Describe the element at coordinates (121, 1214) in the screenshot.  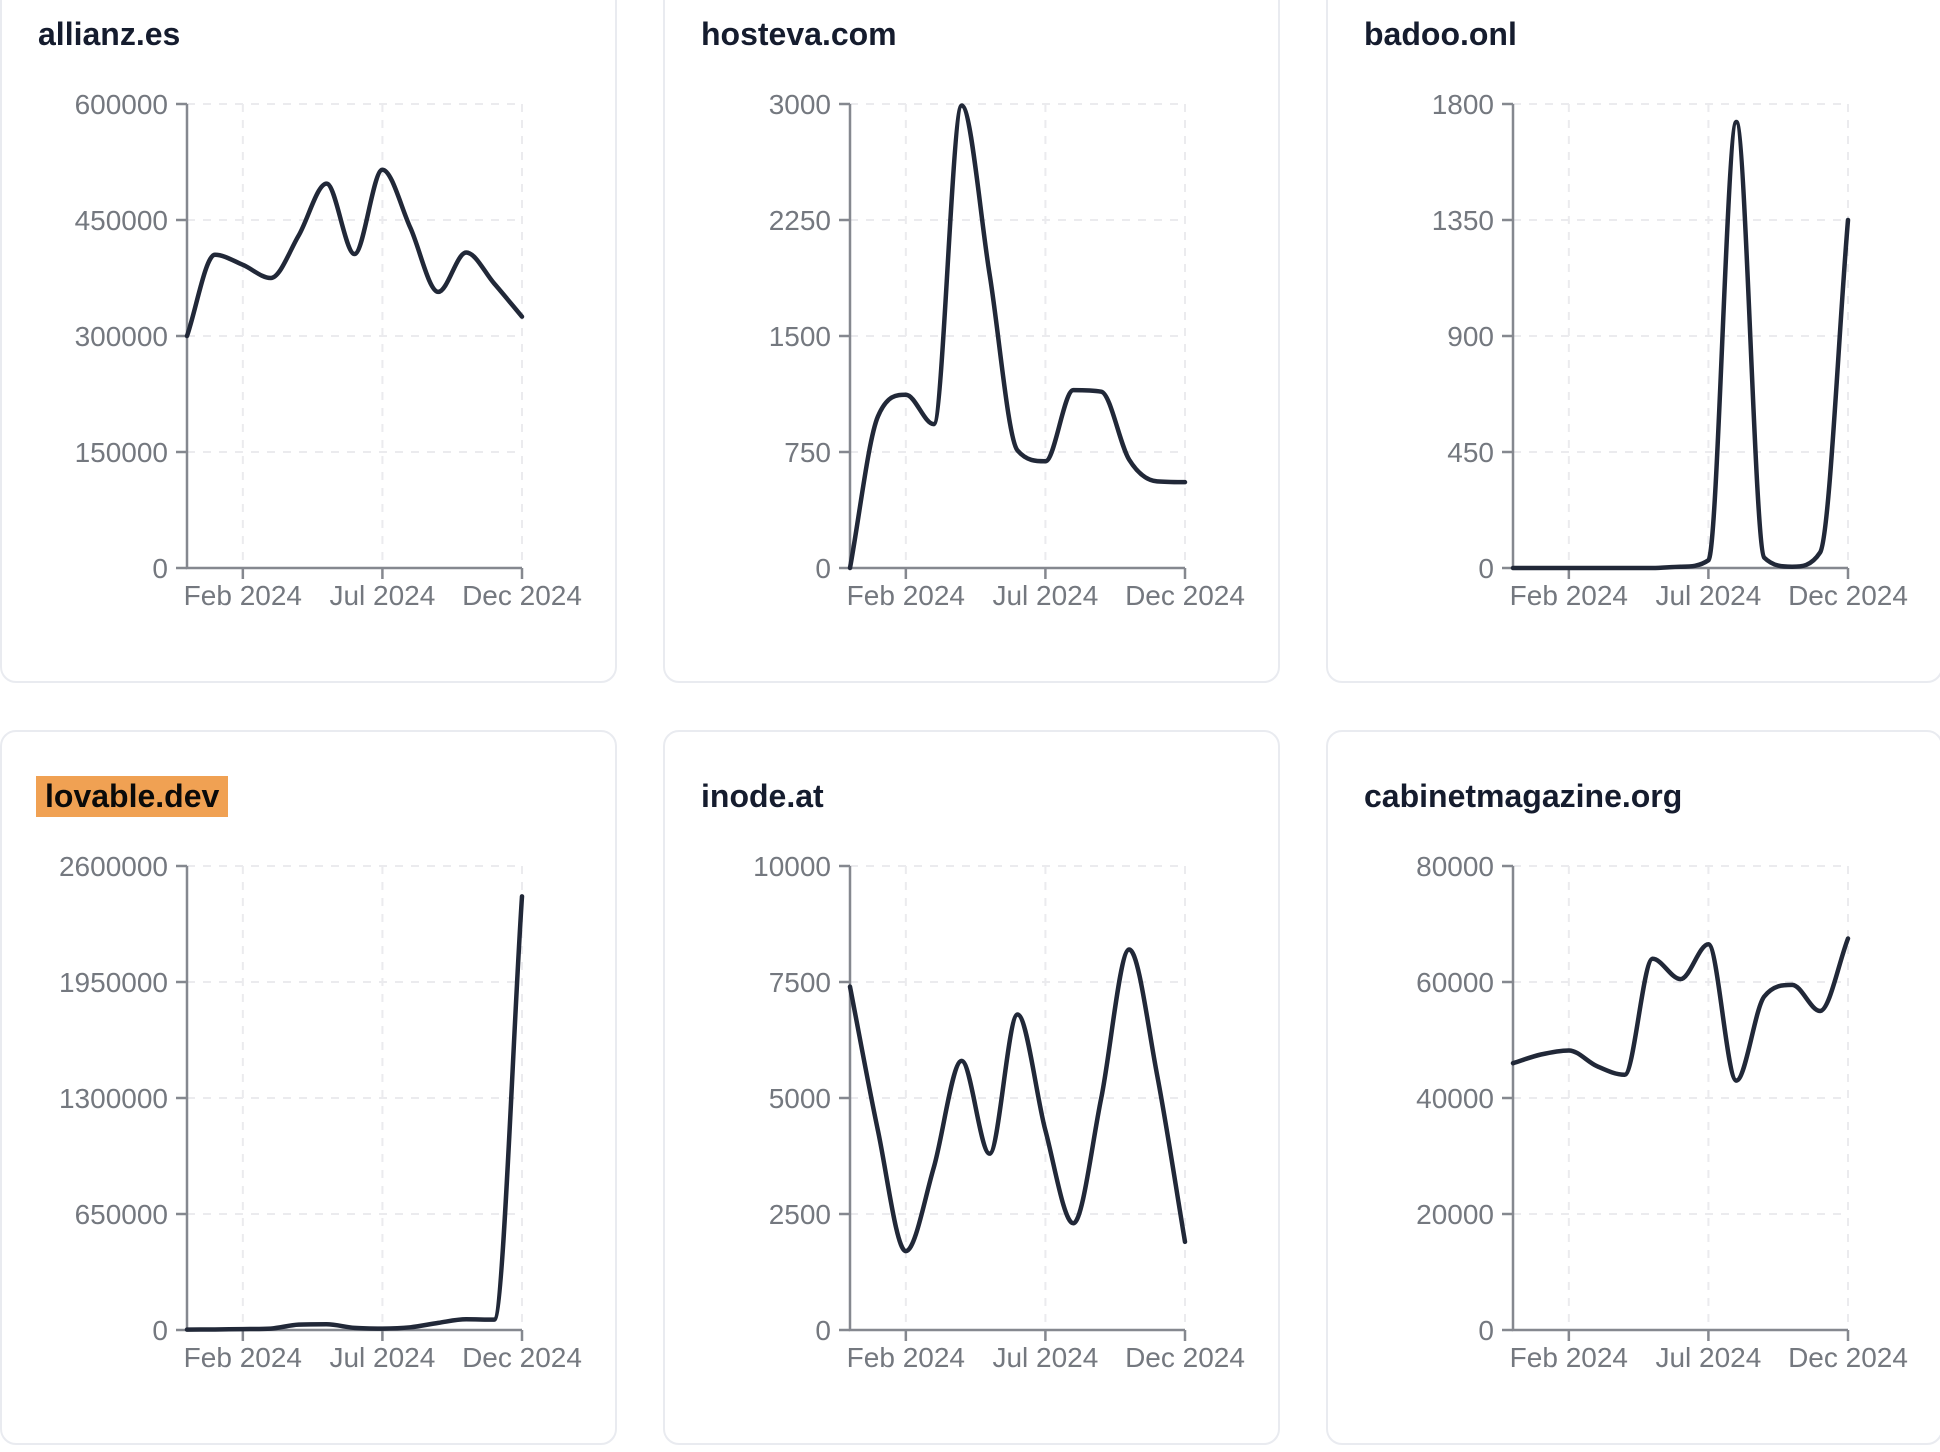
I see `svg-text: 650000` at that location.